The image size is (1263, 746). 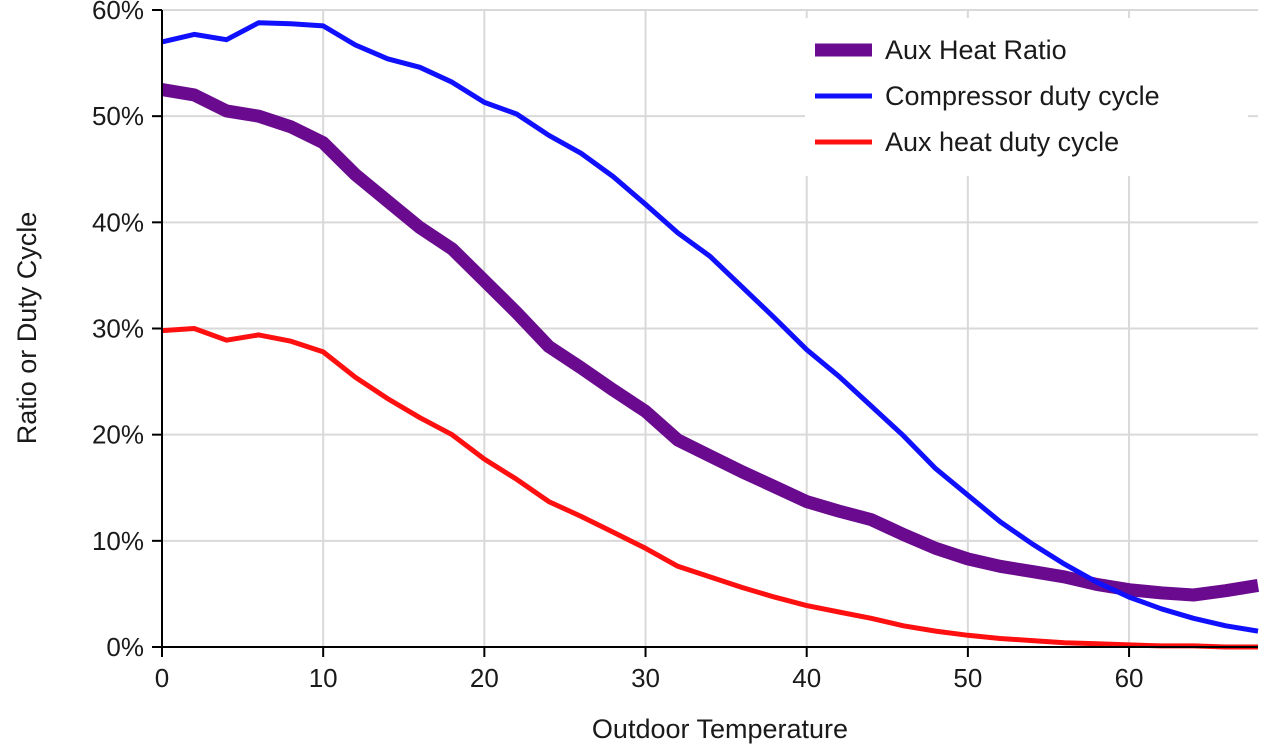 What do you see at coordinates (118, 541) in the screenshot?
I see `y-tick-label: 10%` at bounding box center [118, 541].